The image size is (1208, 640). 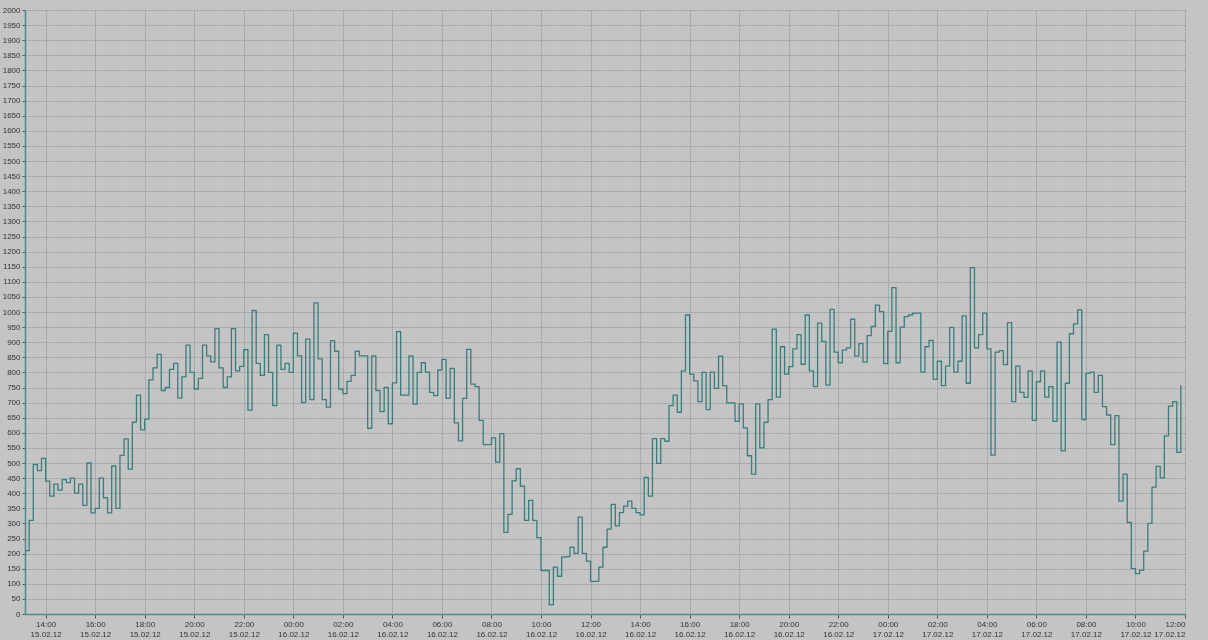 What do you see at coordinates (294, 629) in the screenshot?
I see `x-tick-label: 00:00 16.02.12` at bounding box center [294, 629].